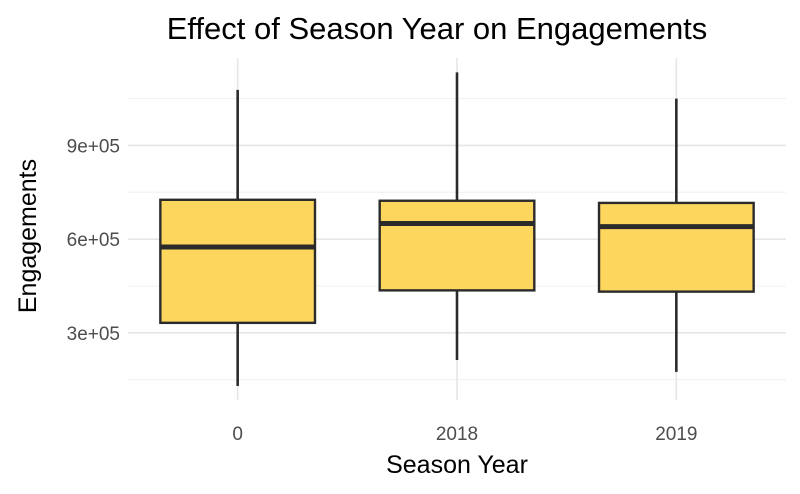 The image size is (800, 494). I want to click on y-tick-label: 6e+05, so click(93, 240).